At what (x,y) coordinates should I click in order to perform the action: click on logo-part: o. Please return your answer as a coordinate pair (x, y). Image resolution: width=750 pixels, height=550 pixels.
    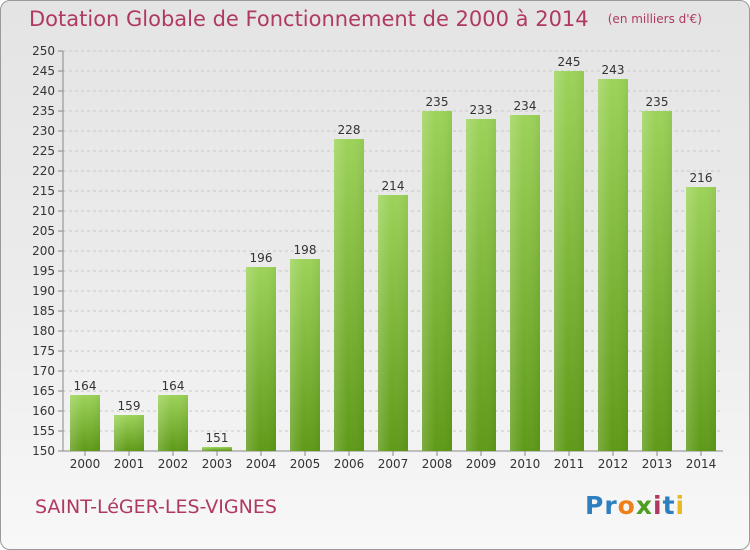
    Looking at the image, I should click on (626, 505).